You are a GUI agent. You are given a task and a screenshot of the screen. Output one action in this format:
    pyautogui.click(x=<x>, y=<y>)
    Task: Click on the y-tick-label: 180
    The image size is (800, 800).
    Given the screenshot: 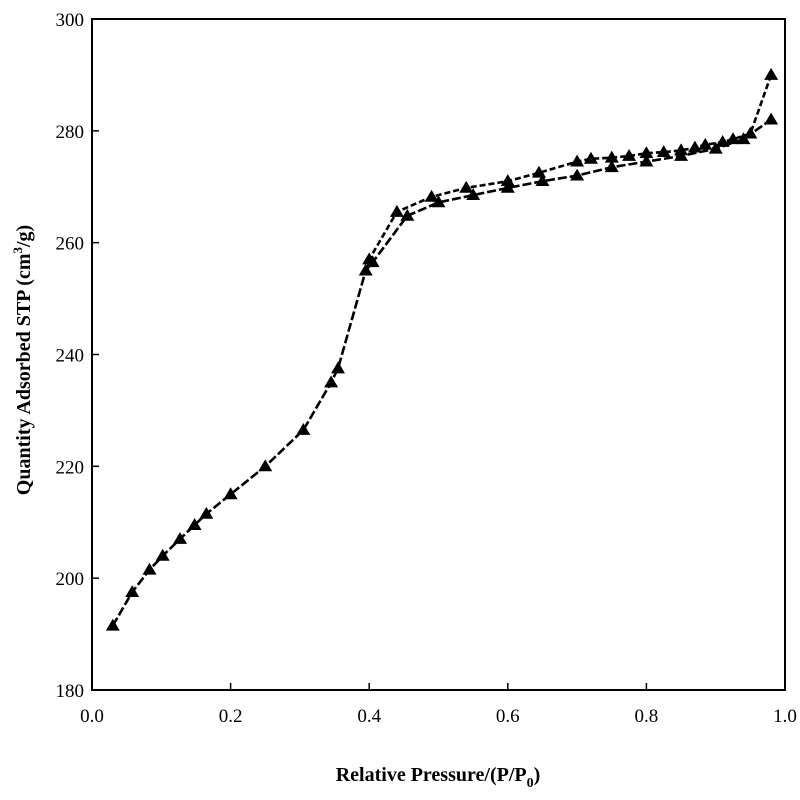 What is the action you would take?
    pyautogui.click(x=70, y=691)
    